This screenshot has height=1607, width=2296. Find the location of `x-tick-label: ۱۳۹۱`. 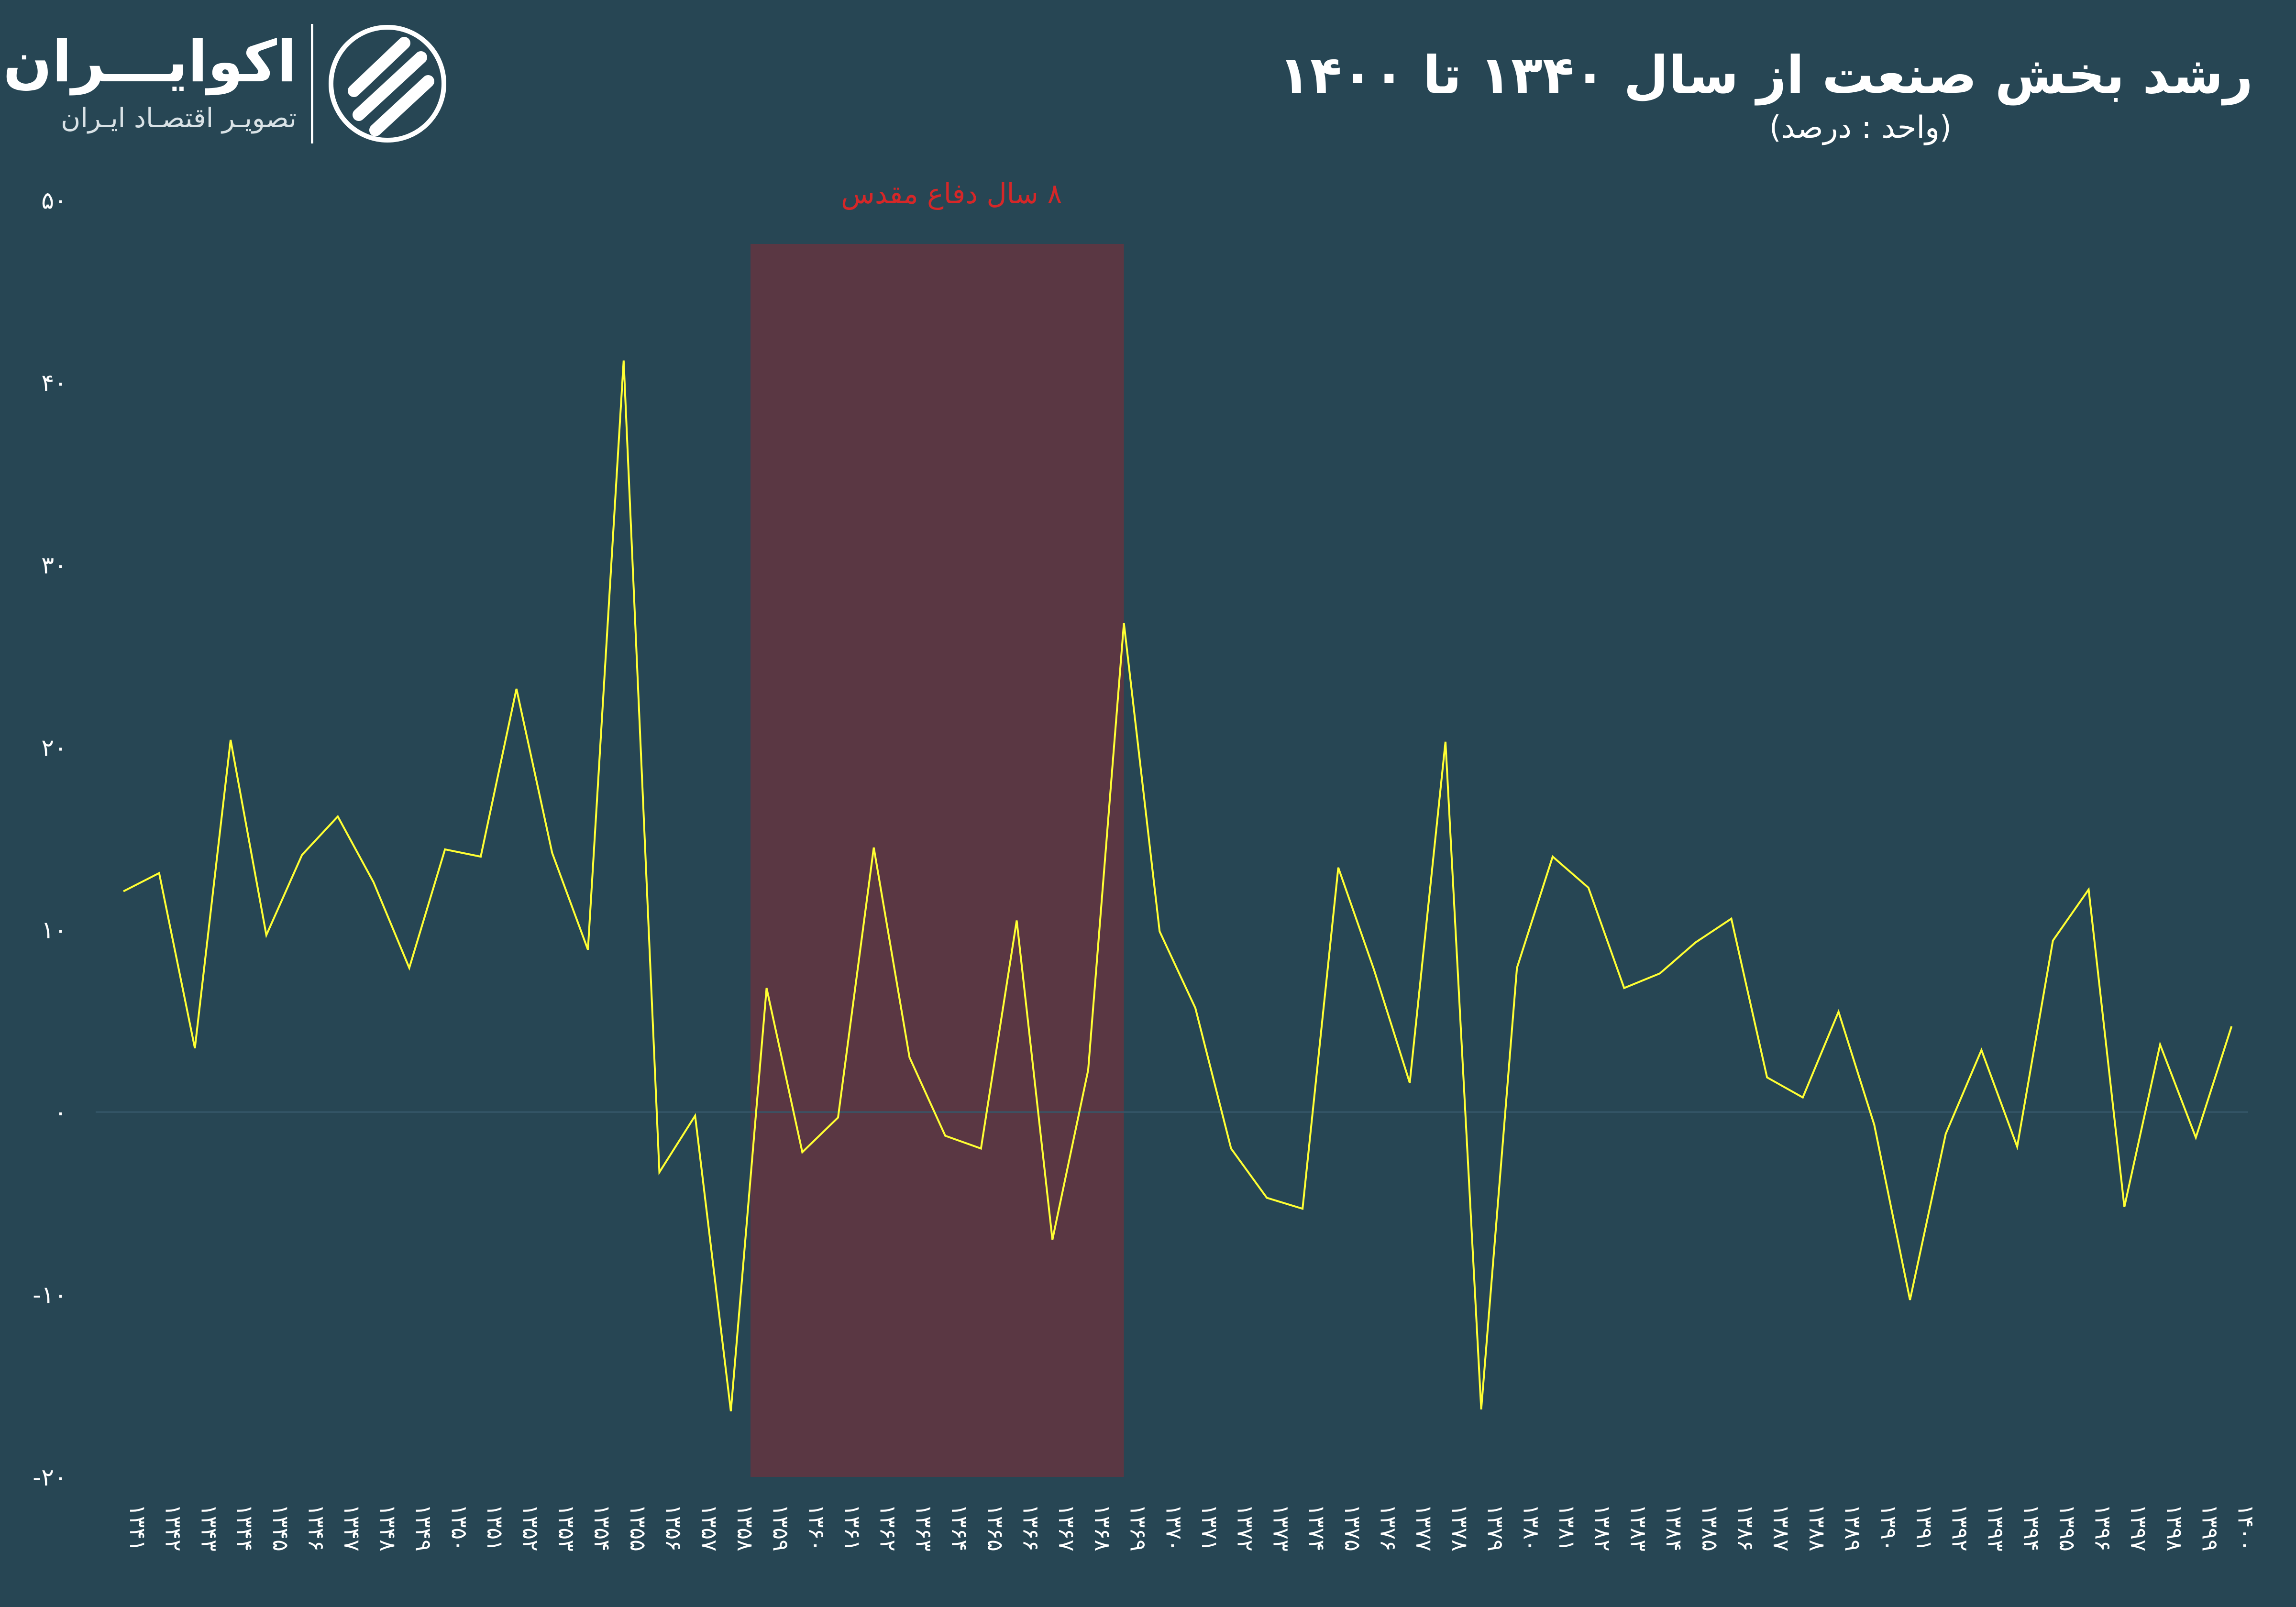

x-tick-label: ۱۳۹۱ is located at coordinates (1924, 1528).